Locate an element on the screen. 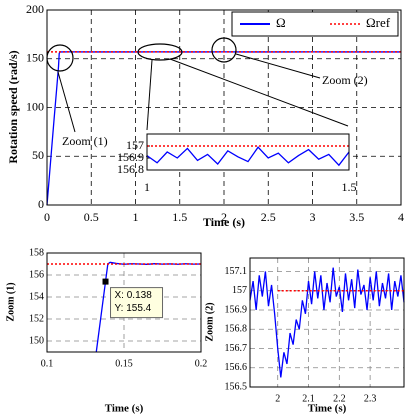 Image resolution: width=411 pixels, height=418 pixels. y-tick-label: 50 is located at coordinates (38, 155).